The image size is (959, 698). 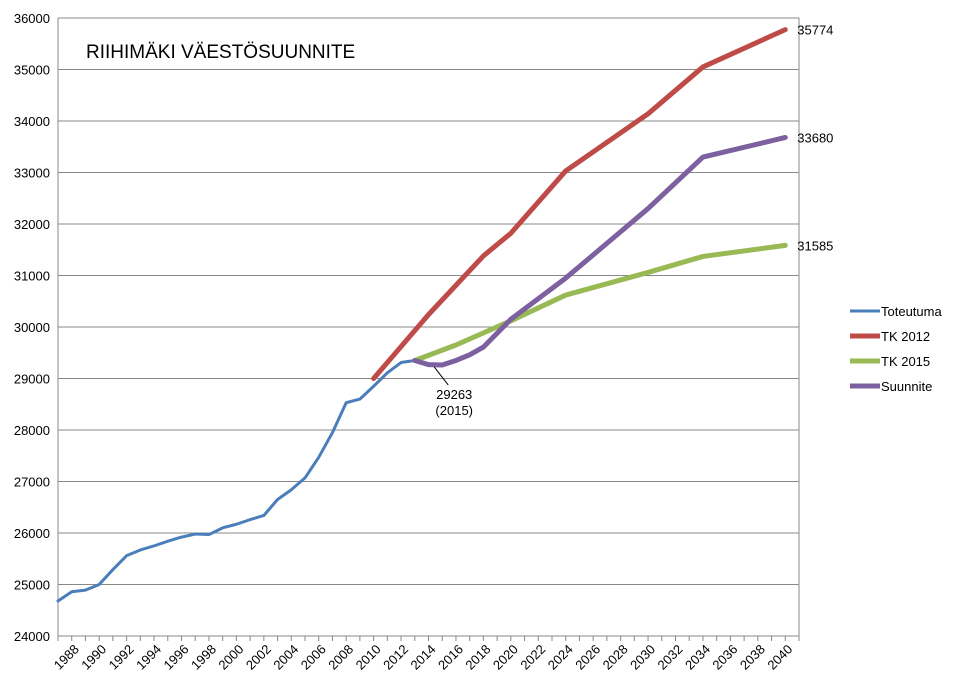 I want to click on series-line-suunnite, so click(x=600, y=251).